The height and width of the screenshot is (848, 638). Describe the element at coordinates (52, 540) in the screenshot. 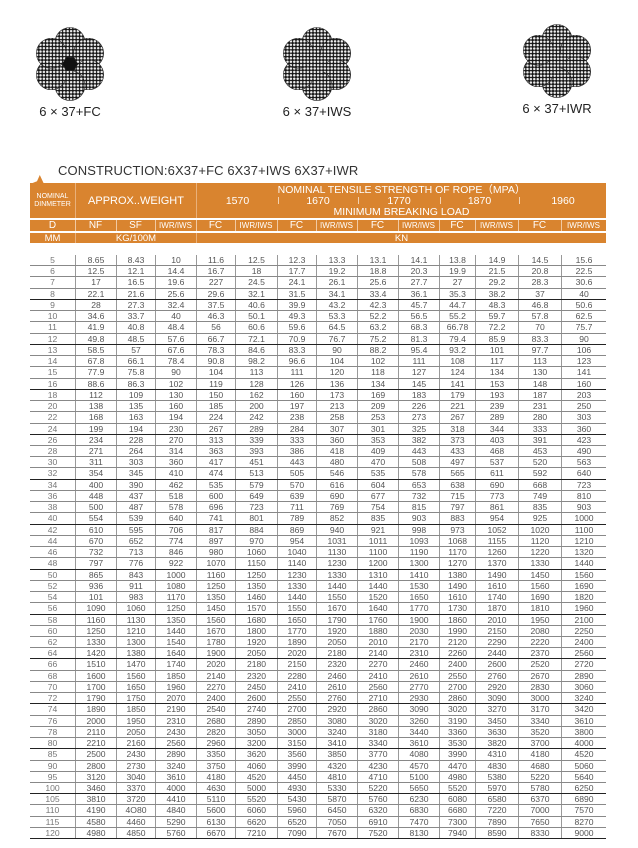

I see `diameter-cell: 44` at that location.